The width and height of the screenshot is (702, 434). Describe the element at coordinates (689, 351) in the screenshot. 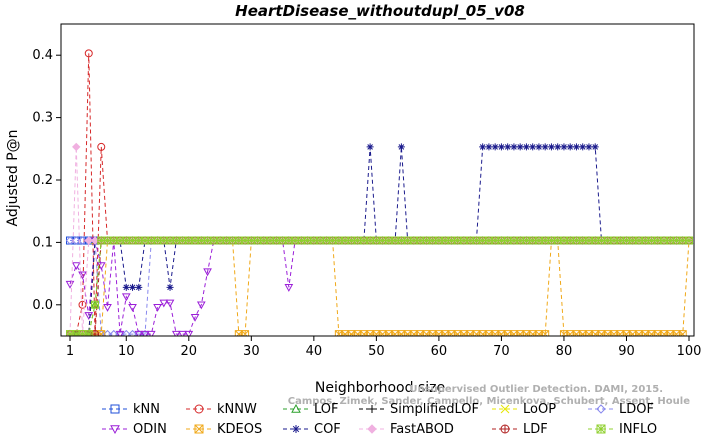

I see `x-tick-label: 100` at that location.